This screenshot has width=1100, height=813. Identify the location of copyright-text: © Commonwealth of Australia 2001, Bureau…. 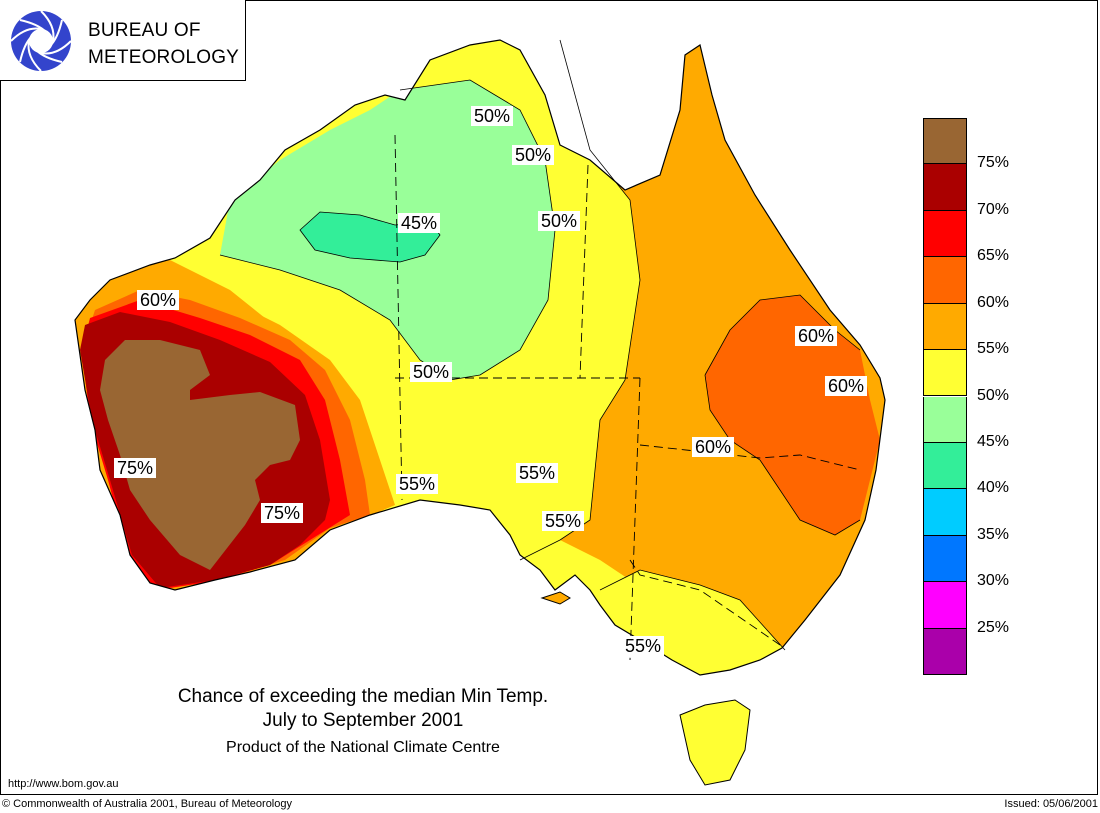
(147, 804).